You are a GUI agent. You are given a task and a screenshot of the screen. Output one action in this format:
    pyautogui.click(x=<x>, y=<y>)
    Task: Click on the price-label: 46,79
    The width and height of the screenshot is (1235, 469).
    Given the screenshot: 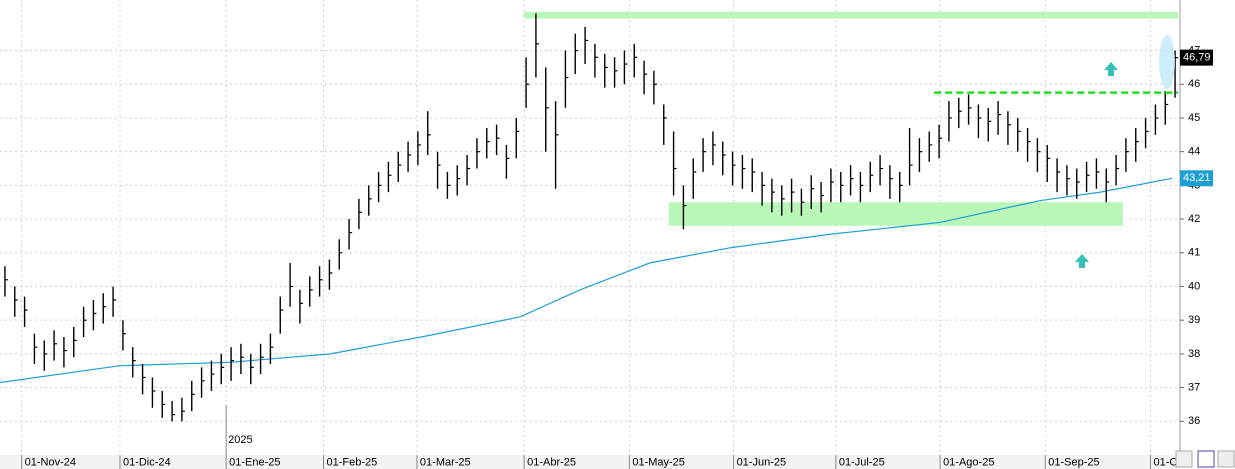 What is the action you would take?
    pyautogui.click(x=1197, y=58)
    